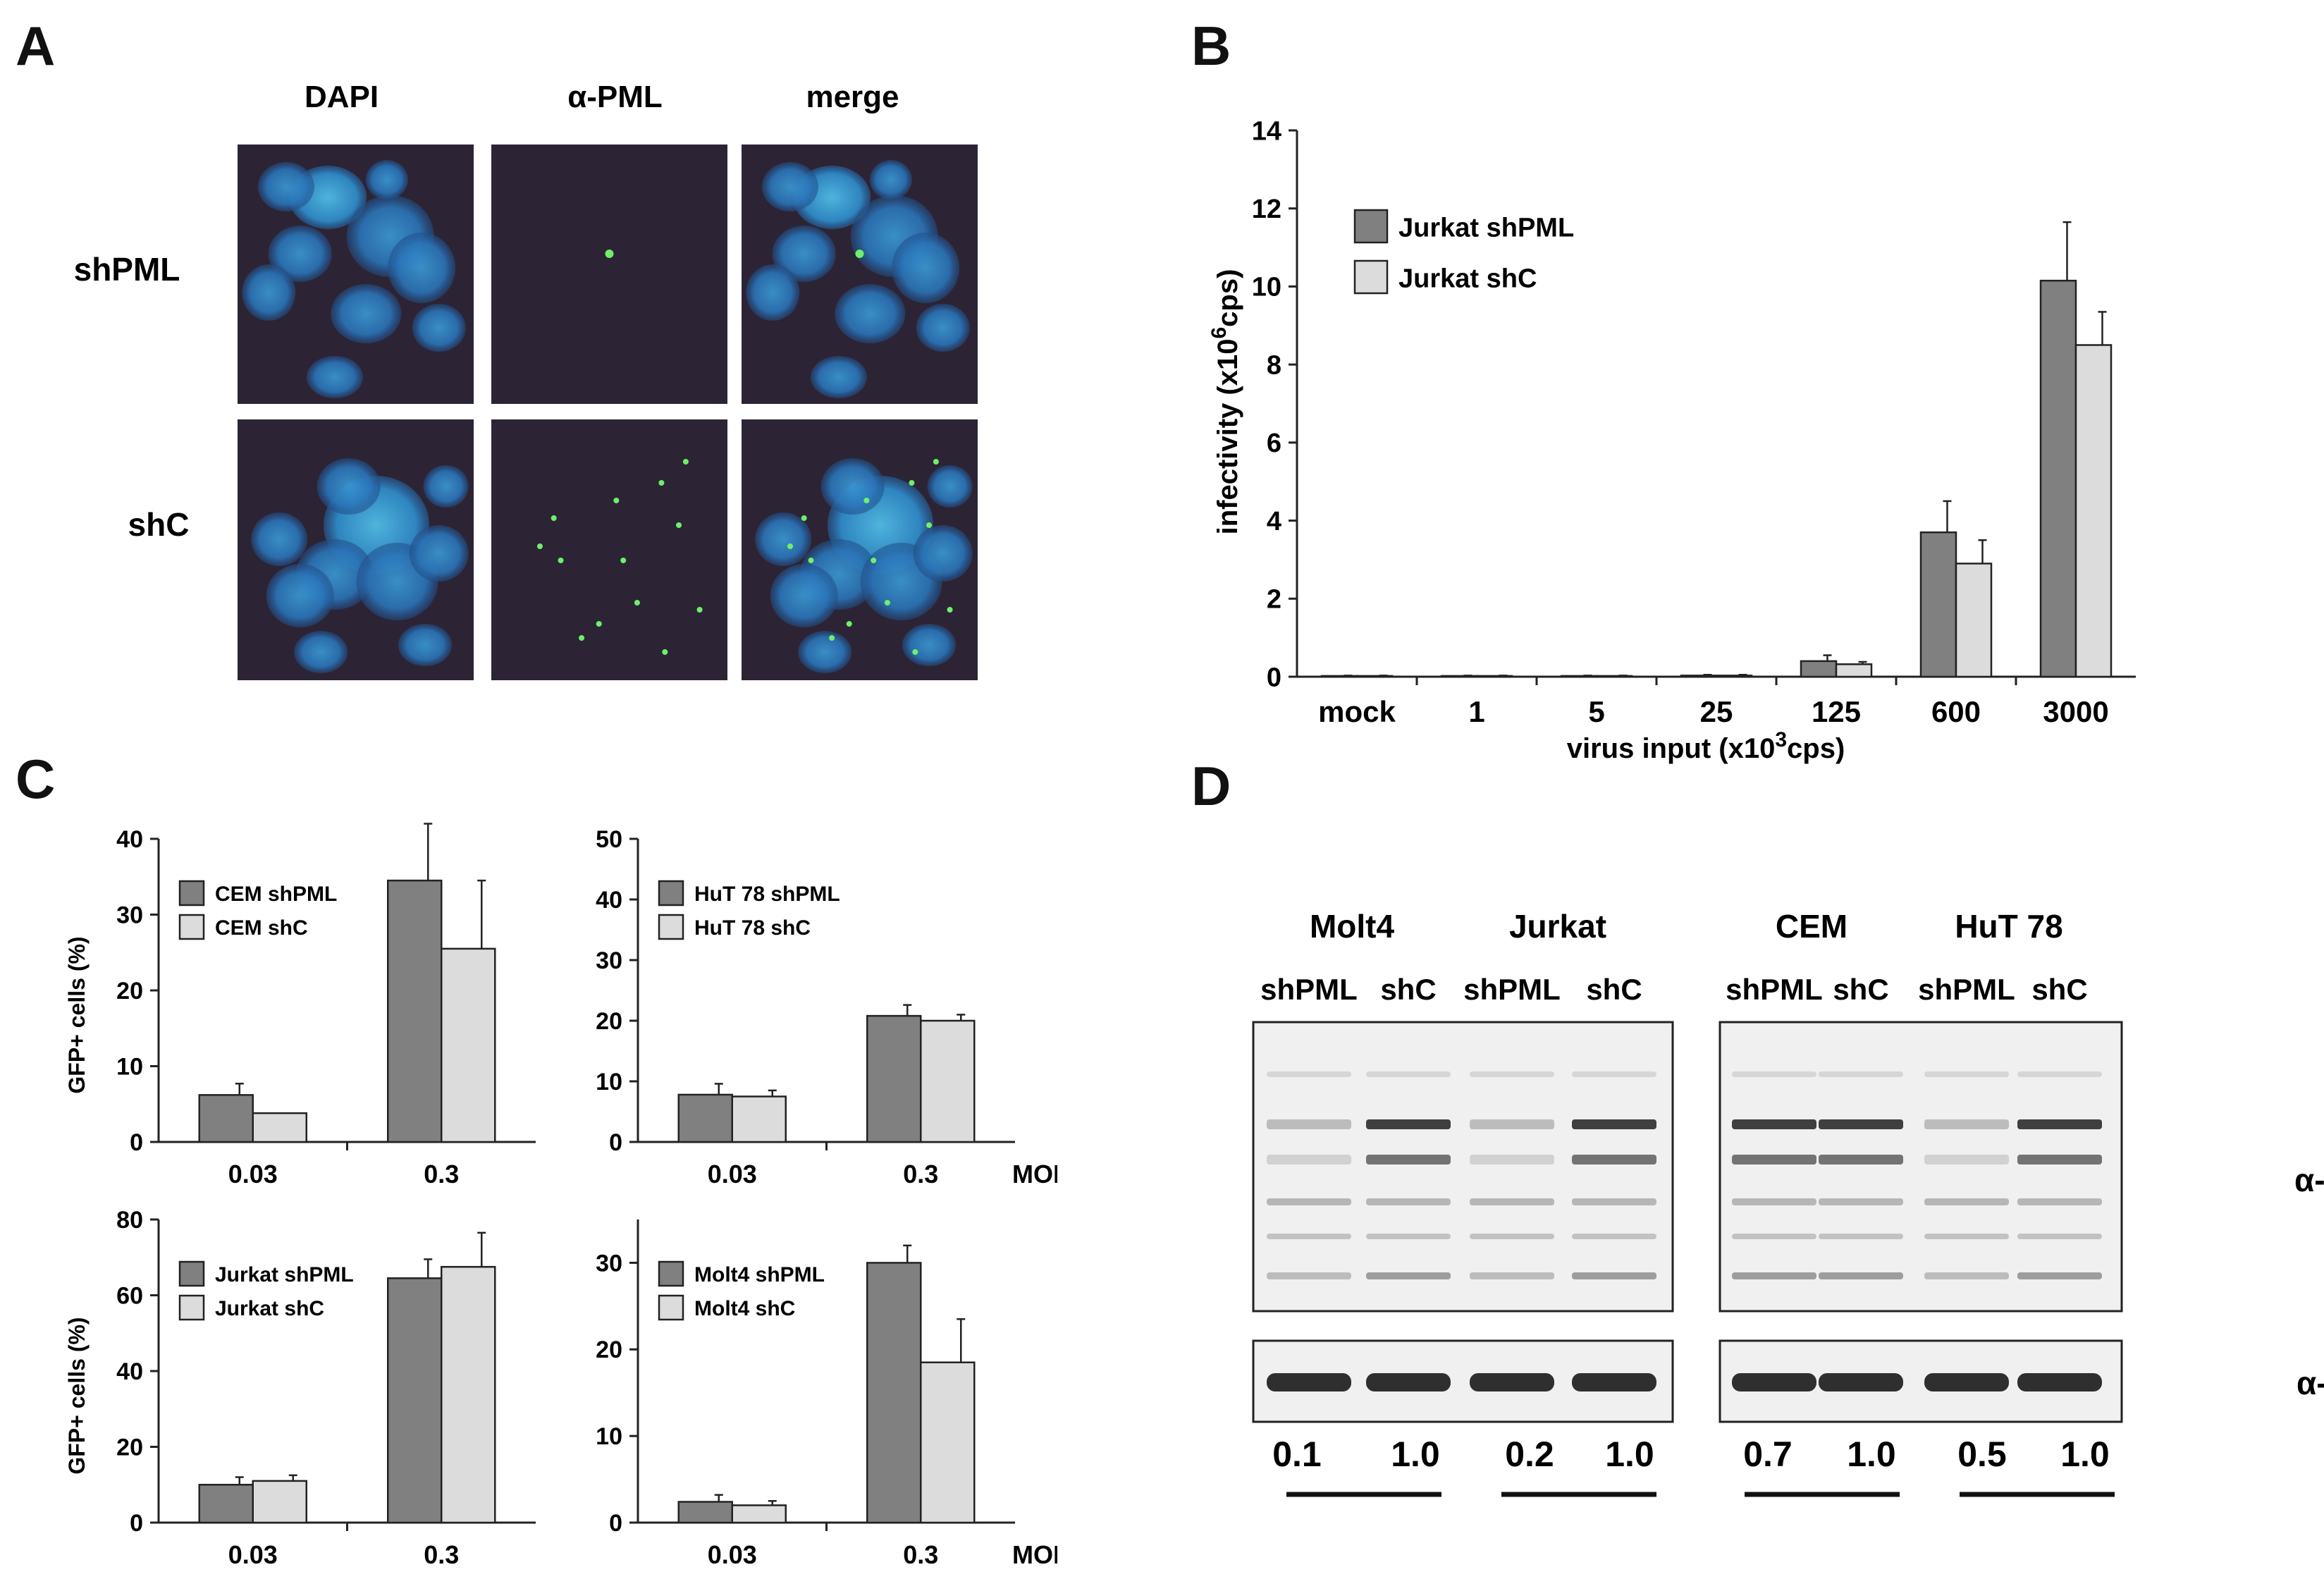 The height and width of the screenshot is (1579, 2324). I want to click on y-tick-label: 4, so click(1274, 521).